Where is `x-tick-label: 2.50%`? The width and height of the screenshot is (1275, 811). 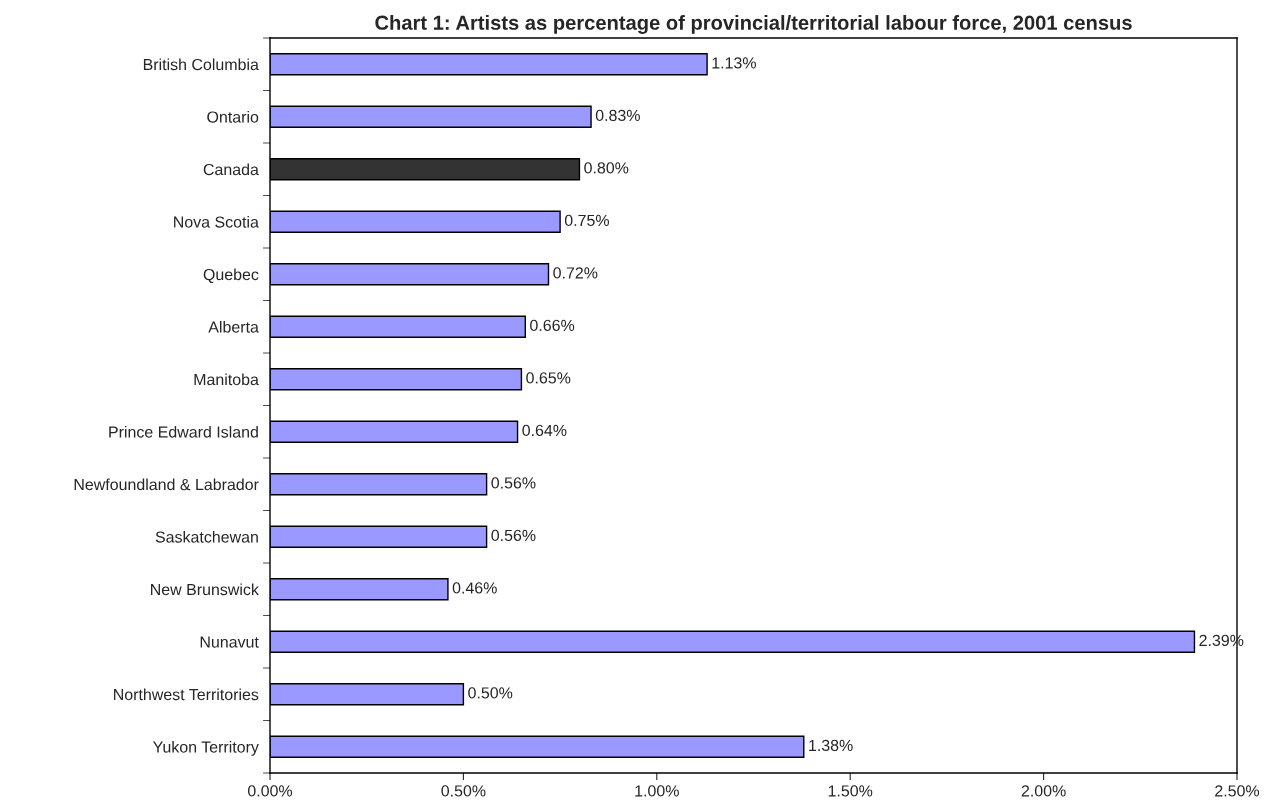 x-tick-label: 2.50% is located at coordinates (1237, 791).